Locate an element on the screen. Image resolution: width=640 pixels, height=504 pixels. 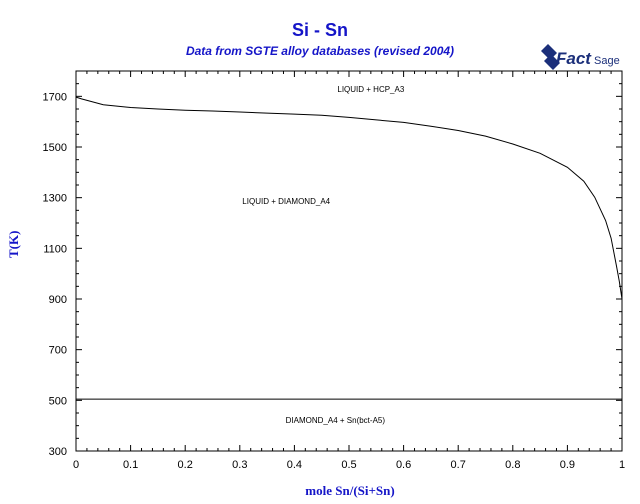
y-tick-label: 900 is located at coordinates (58, 300).